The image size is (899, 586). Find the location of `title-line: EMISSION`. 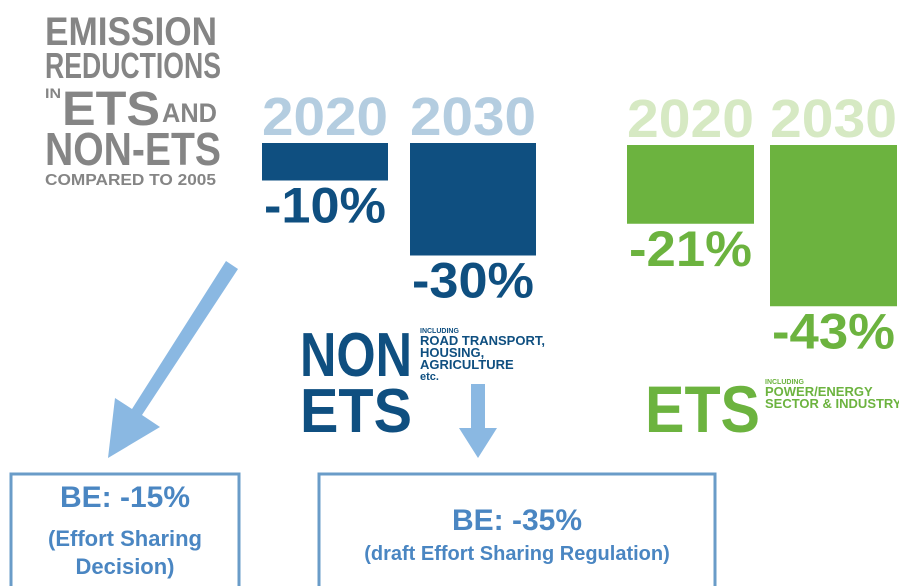

title-line: EMISSION is located at coordinates (131, 32).